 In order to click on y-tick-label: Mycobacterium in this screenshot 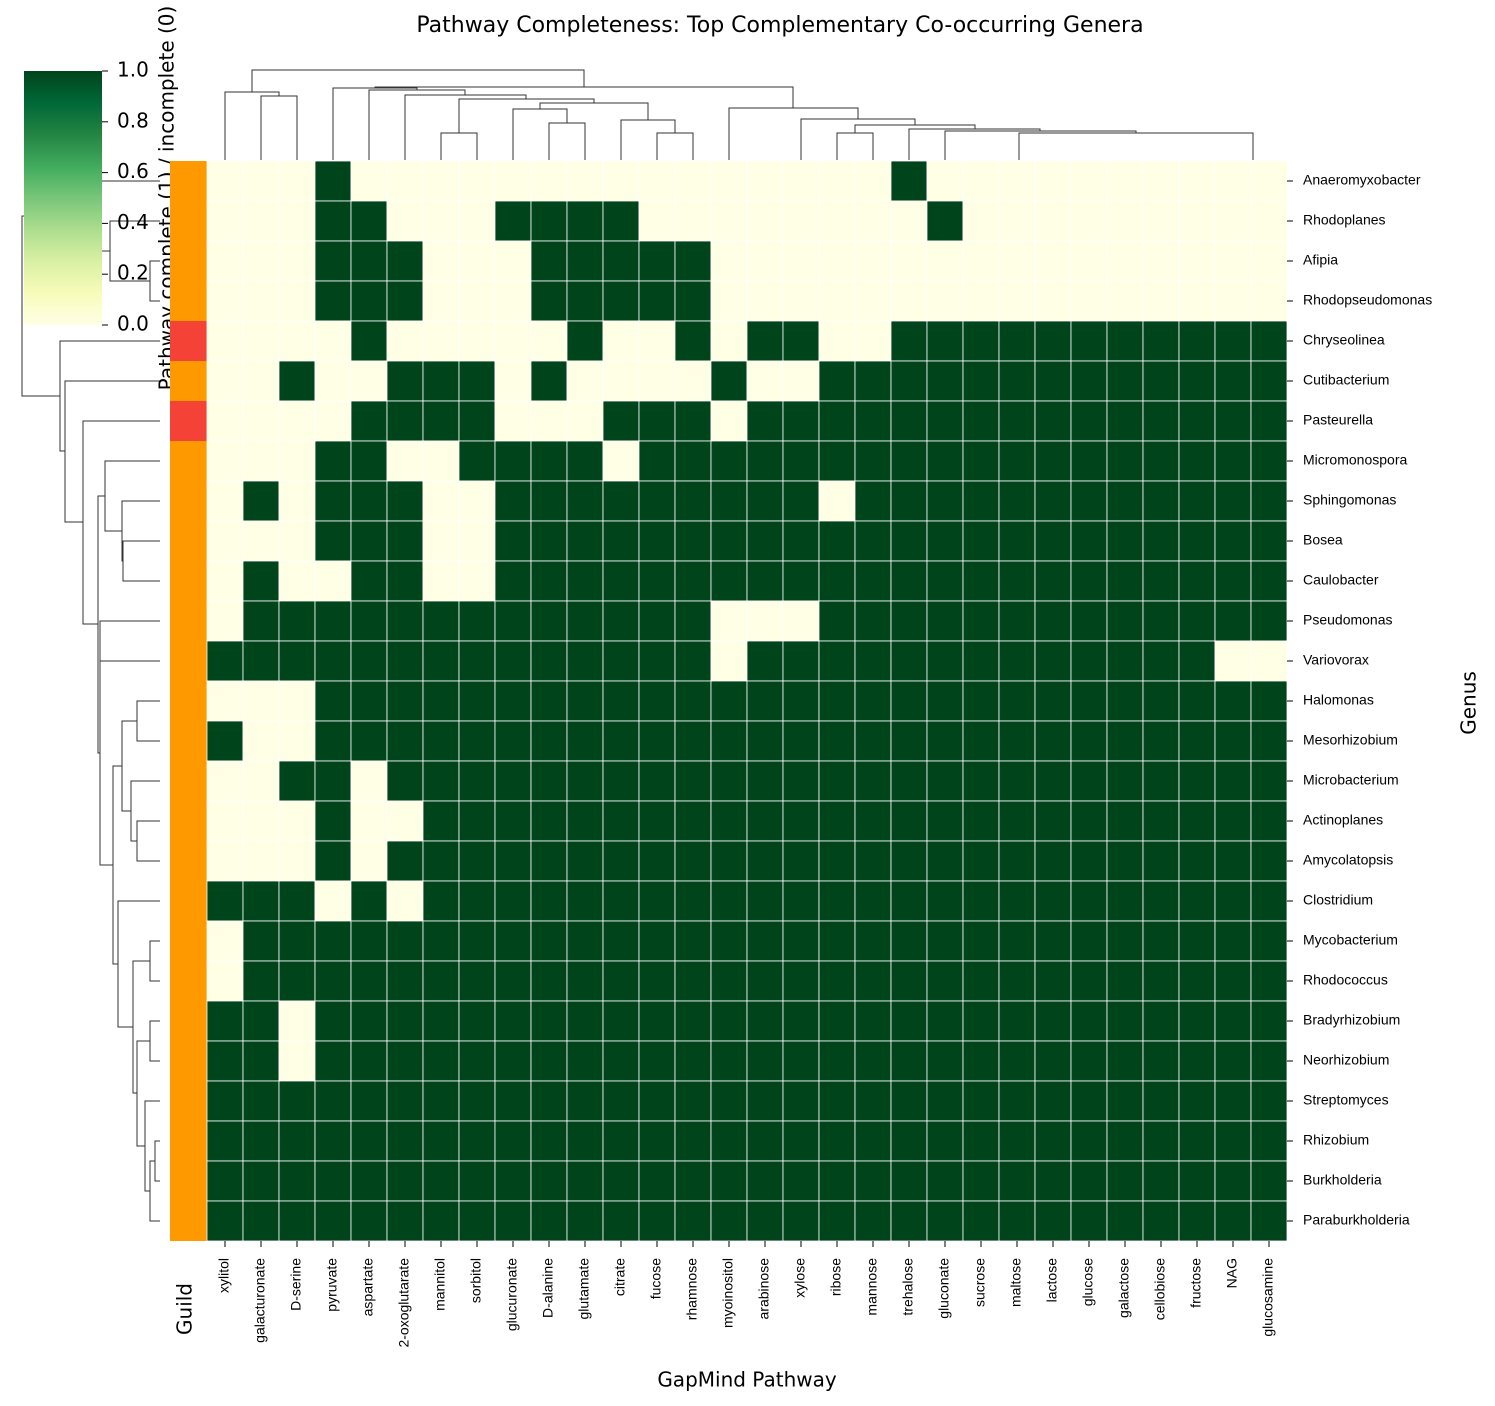, I will do `click(1350, 940)`.